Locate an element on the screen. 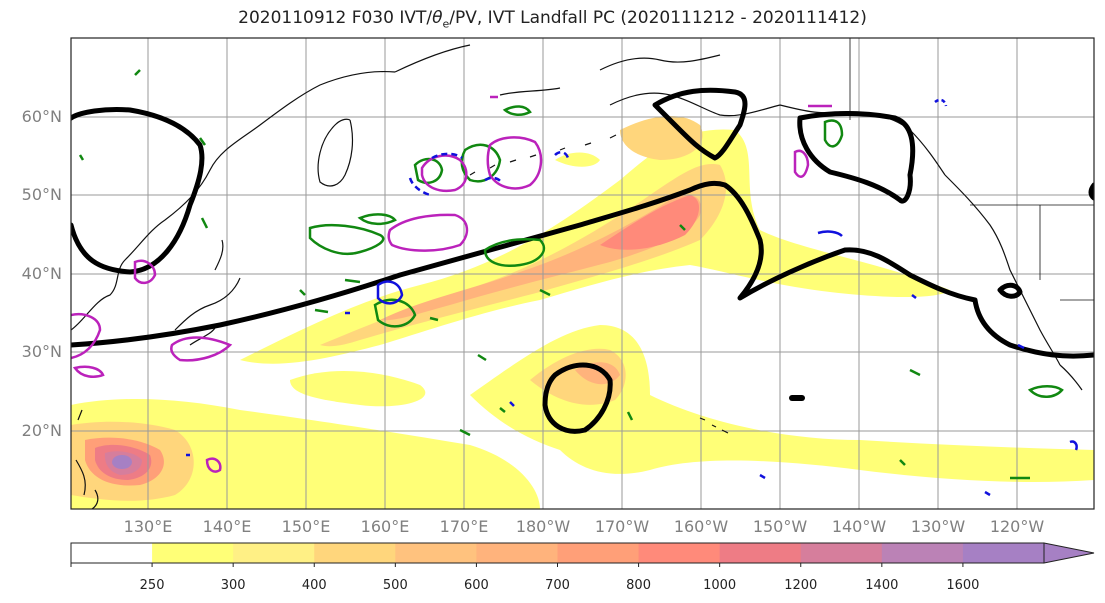 The width and height of the screenshot is (1105, 603). colorbar-tick-label: 600 is located at coordinates (476, 585).